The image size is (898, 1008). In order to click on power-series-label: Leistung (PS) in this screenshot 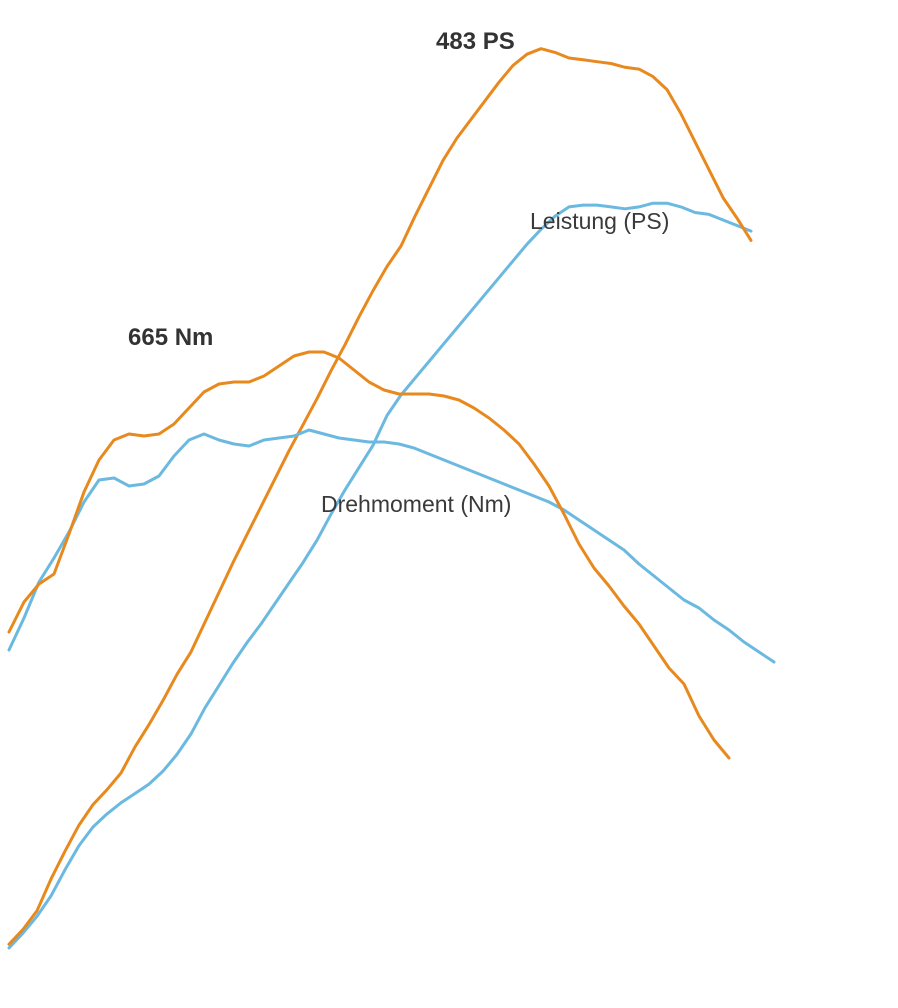, I will do `click(599, 221)`.